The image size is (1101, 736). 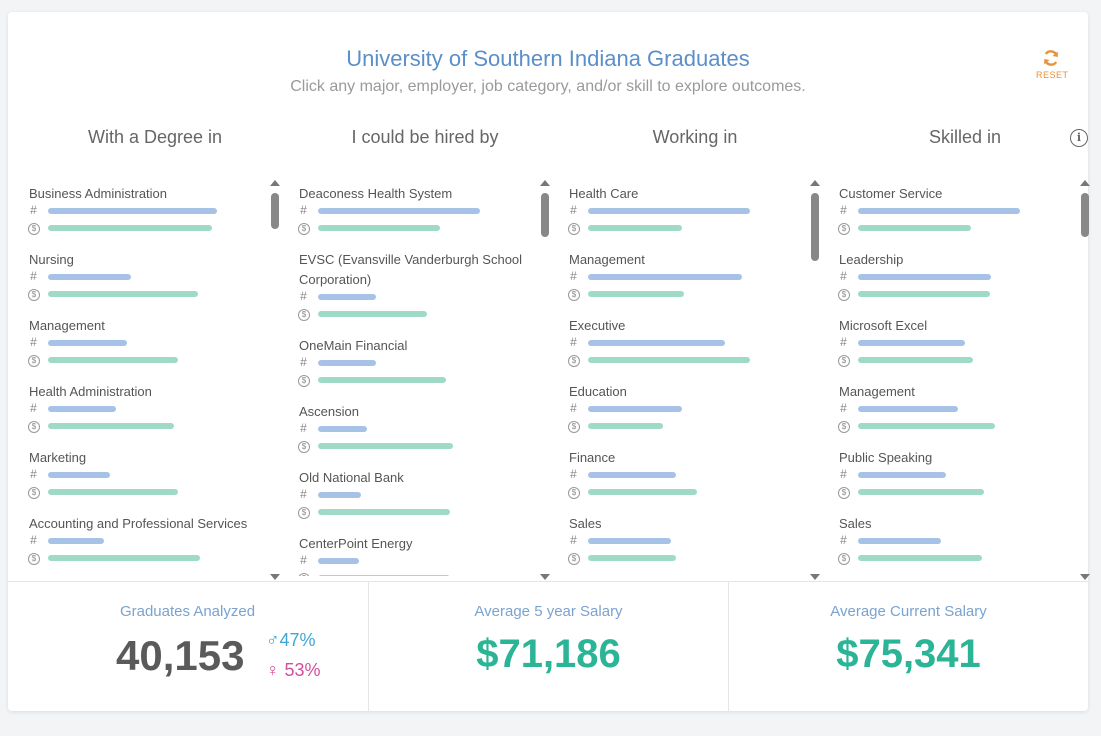 What do you see at coordinates (585, 523) in the screenshot?
I see `list-item-label: Sales` at bounding box center [585, 523].